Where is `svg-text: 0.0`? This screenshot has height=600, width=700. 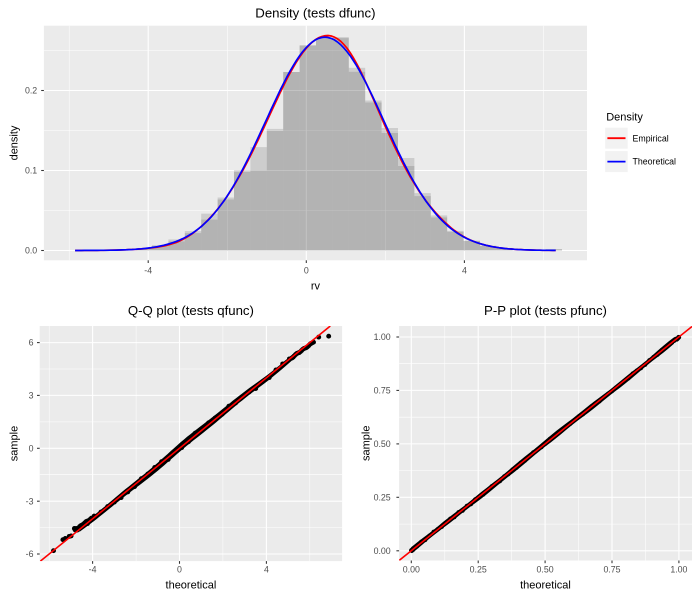 svg-text: 0.0 is located at coordinates (31, 251).